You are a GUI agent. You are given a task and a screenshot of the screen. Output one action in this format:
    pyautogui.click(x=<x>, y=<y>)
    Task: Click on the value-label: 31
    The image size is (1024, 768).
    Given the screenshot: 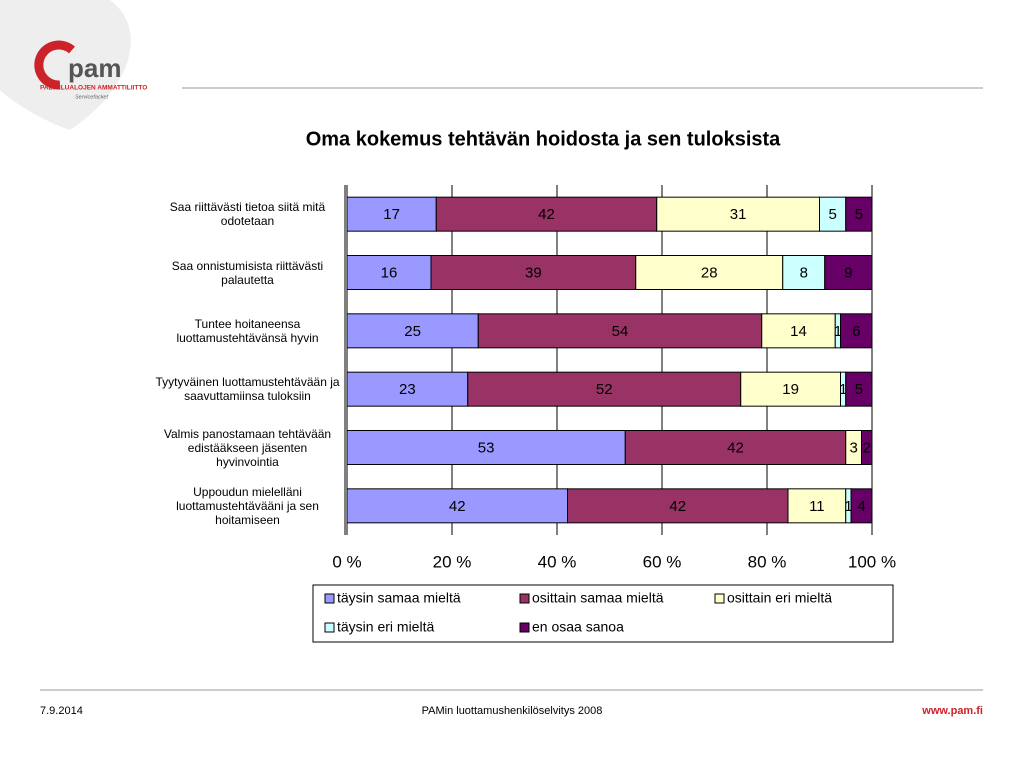 What is the action you would take?
    pyautogui.click(x=738, y=214)
    